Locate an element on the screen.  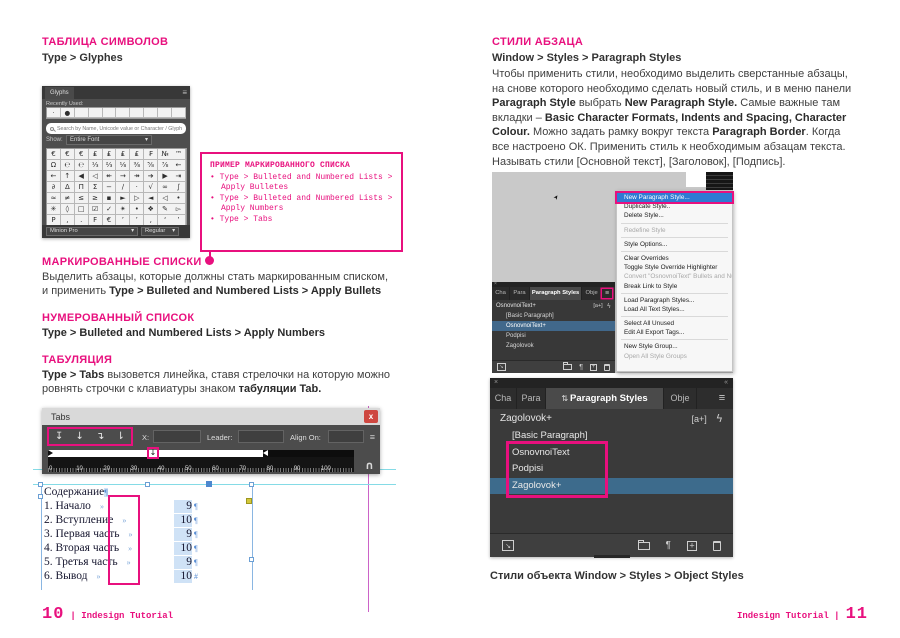
menu-item: Clear Overrides is located at coordinates (674, 258).